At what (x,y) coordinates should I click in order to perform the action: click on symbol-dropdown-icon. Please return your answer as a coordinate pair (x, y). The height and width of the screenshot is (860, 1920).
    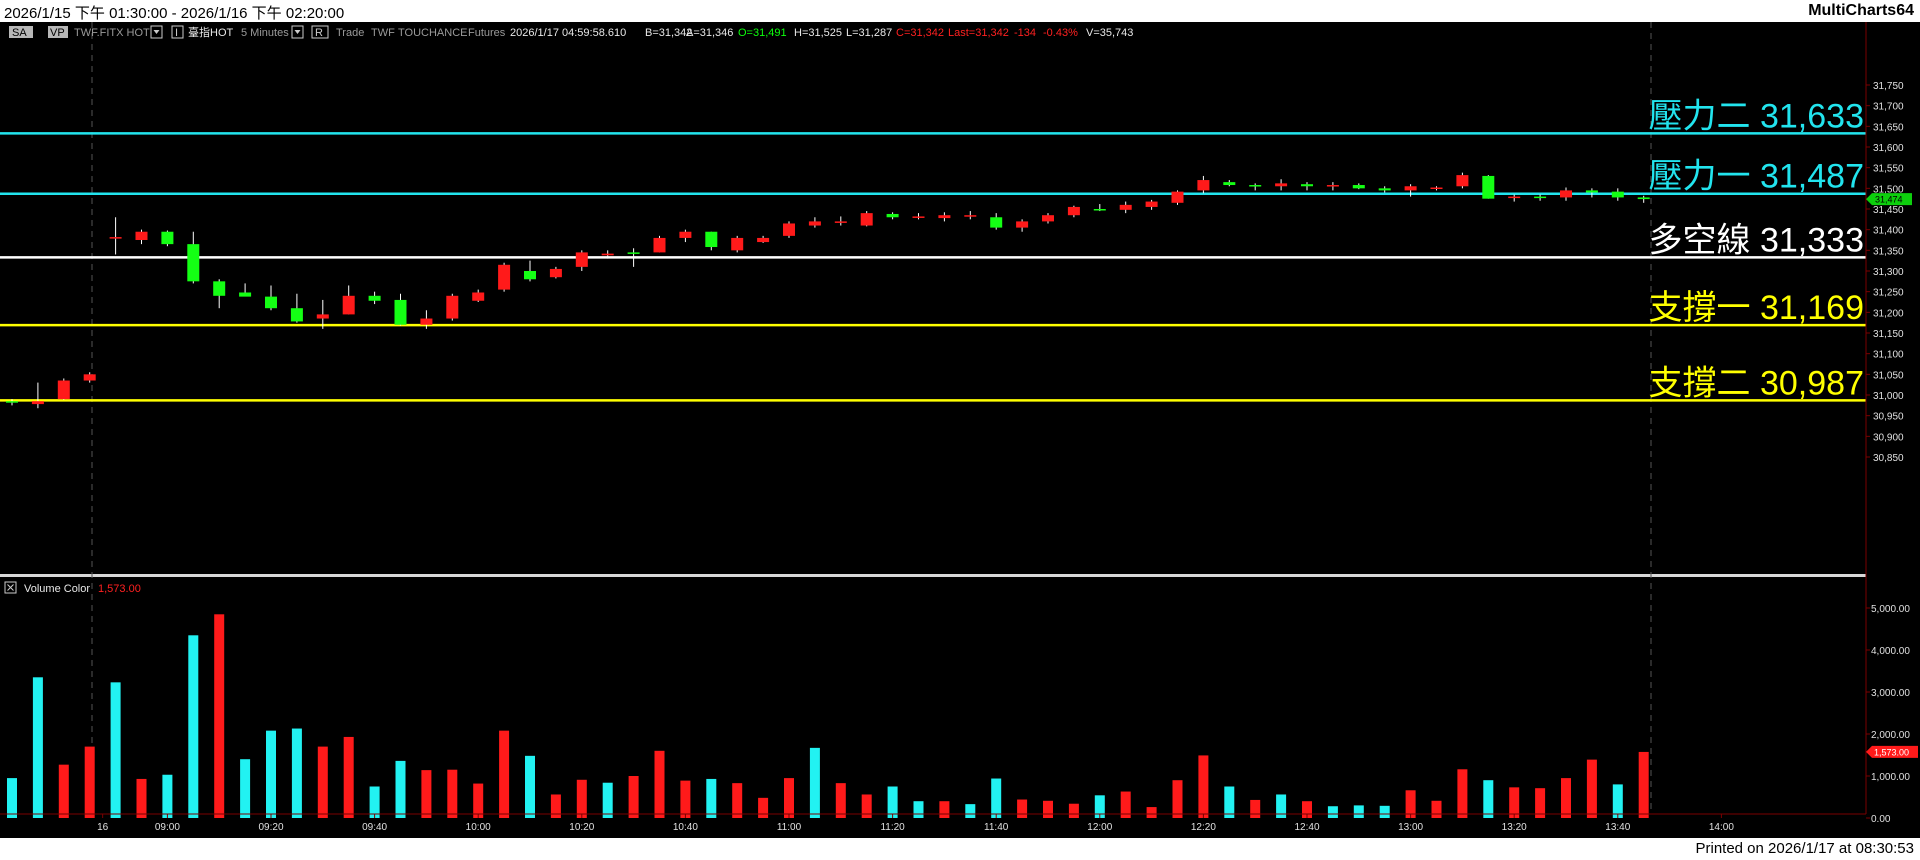
    Looking at the image, I should click on (156, 32).